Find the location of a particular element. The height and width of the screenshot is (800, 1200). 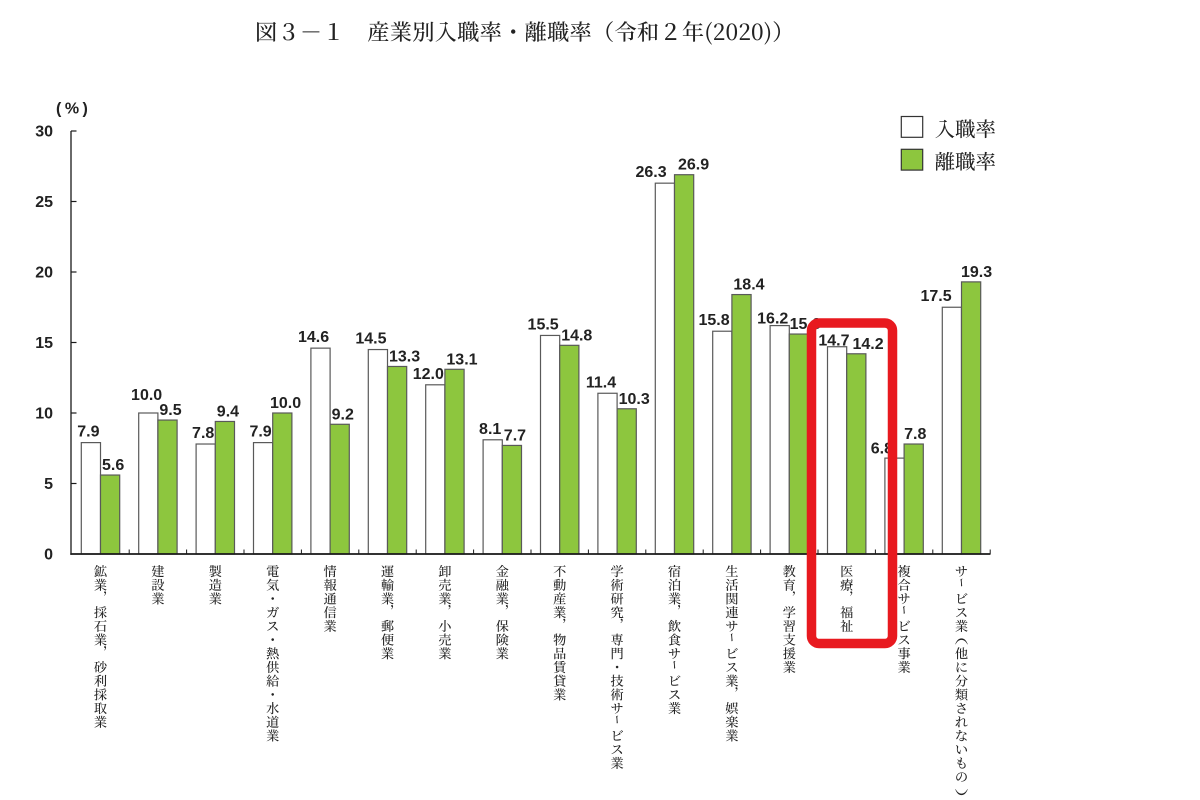

svg-text: 5.6 is located at coordinates (113, 465).